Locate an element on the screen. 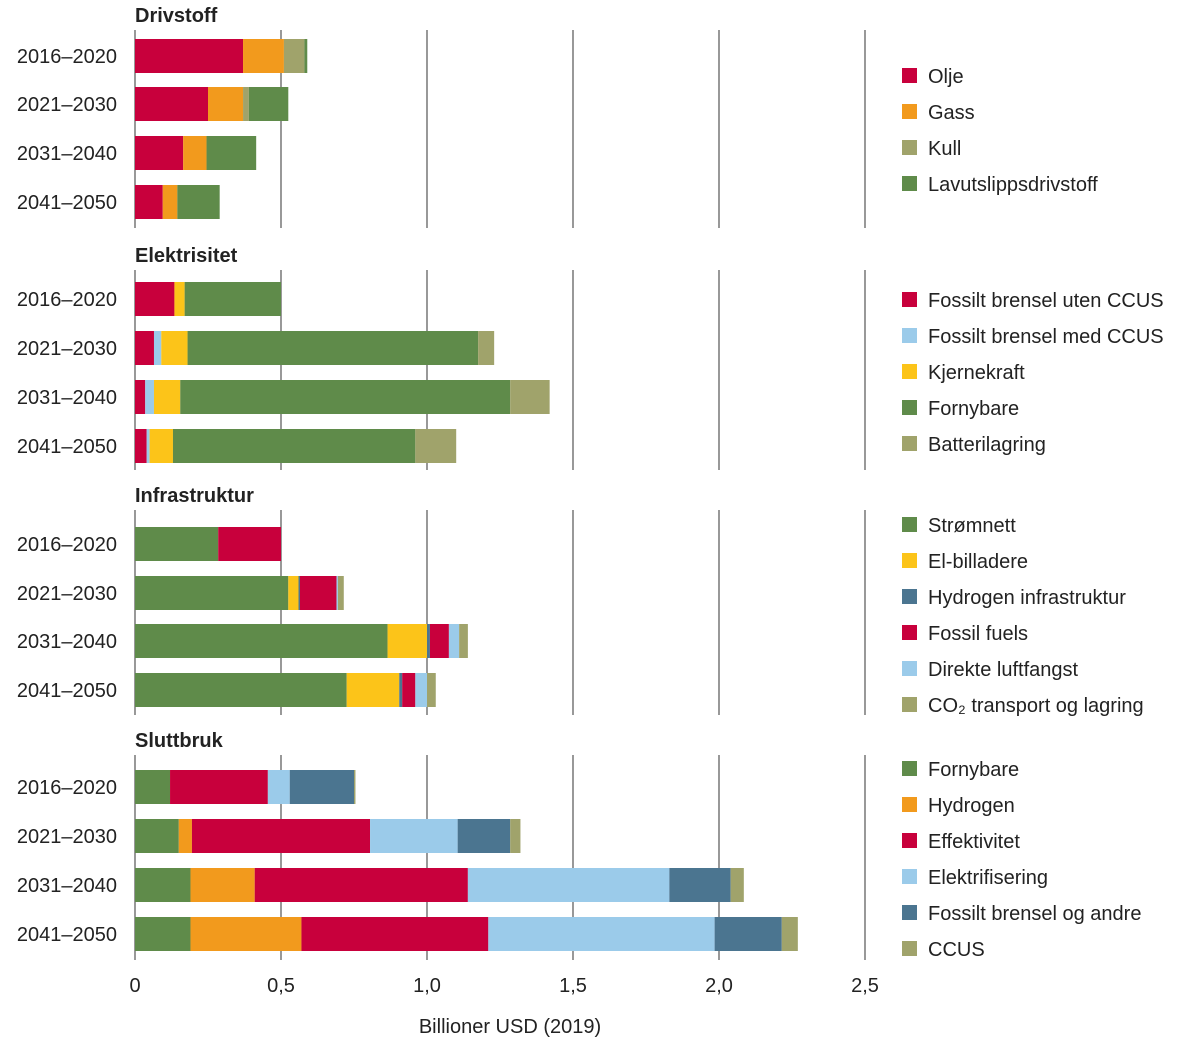  legend-label: Olje is located at coordinates (946, 77).